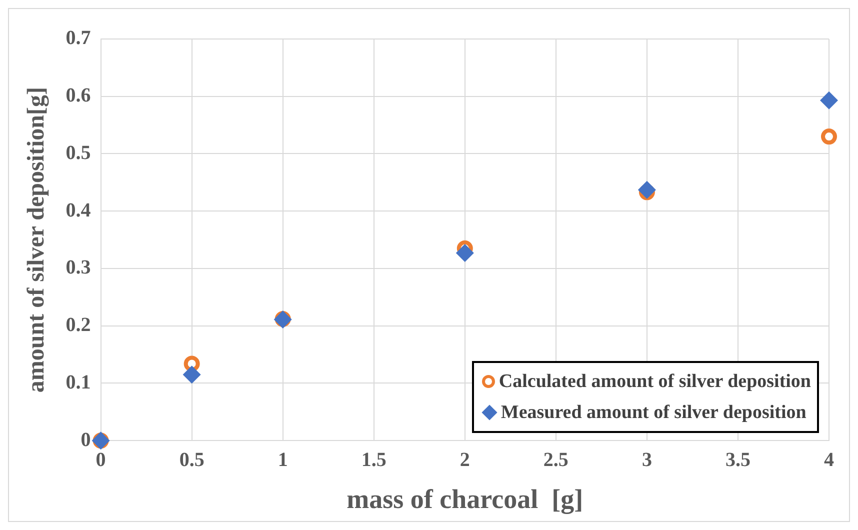 Image resolution: width=858 pixels, height=530 pixels. I want to click on y-tick-label: 0, so click(85, 439).